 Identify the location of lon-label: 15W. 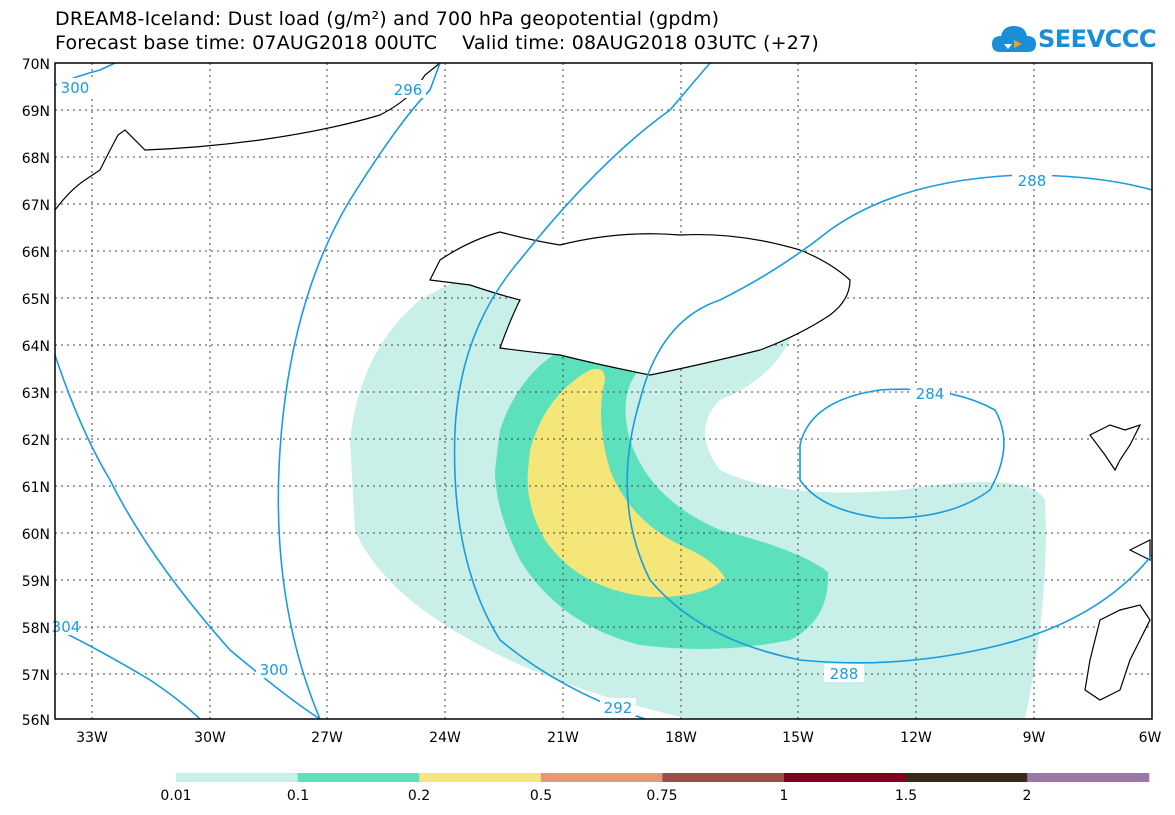
(798, 738).